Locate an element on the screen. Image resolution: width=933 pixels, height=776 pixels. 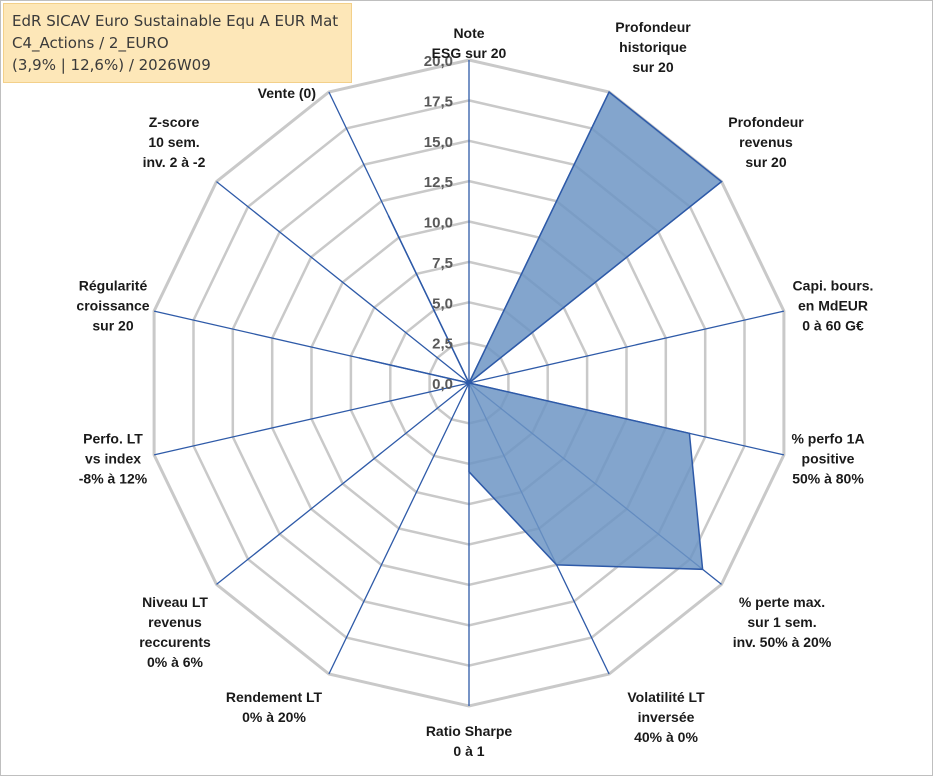
axis-label-line: % perte max. is located at coordinates (782, 602).